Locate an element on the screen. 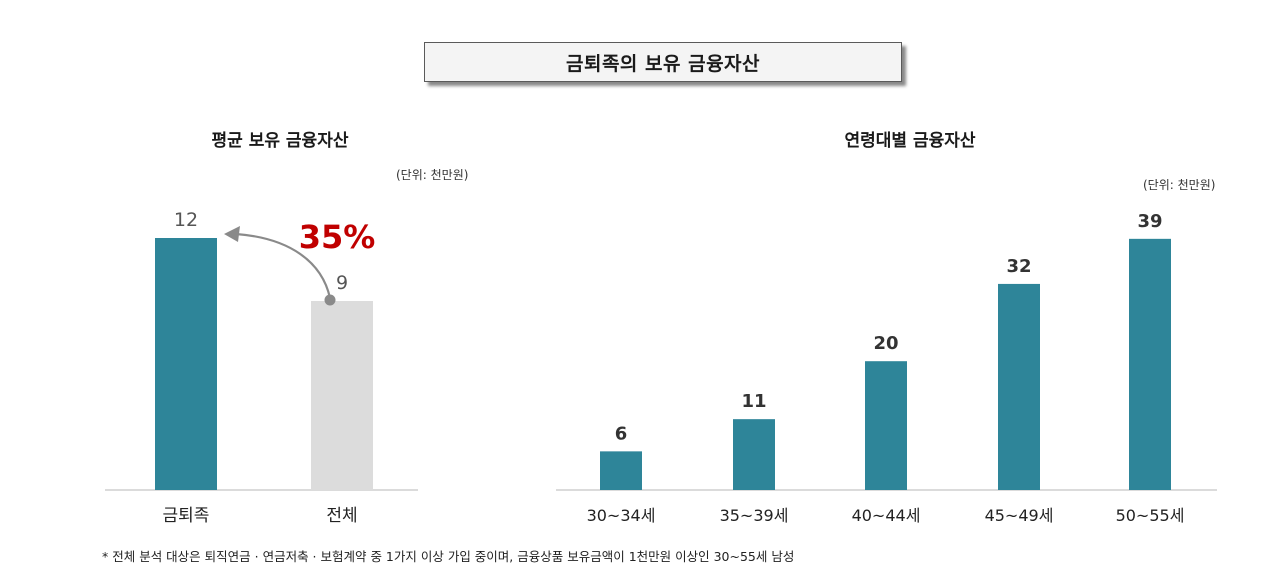  chart-1-value-label-0: 6 is located at coordinates (621, 433).